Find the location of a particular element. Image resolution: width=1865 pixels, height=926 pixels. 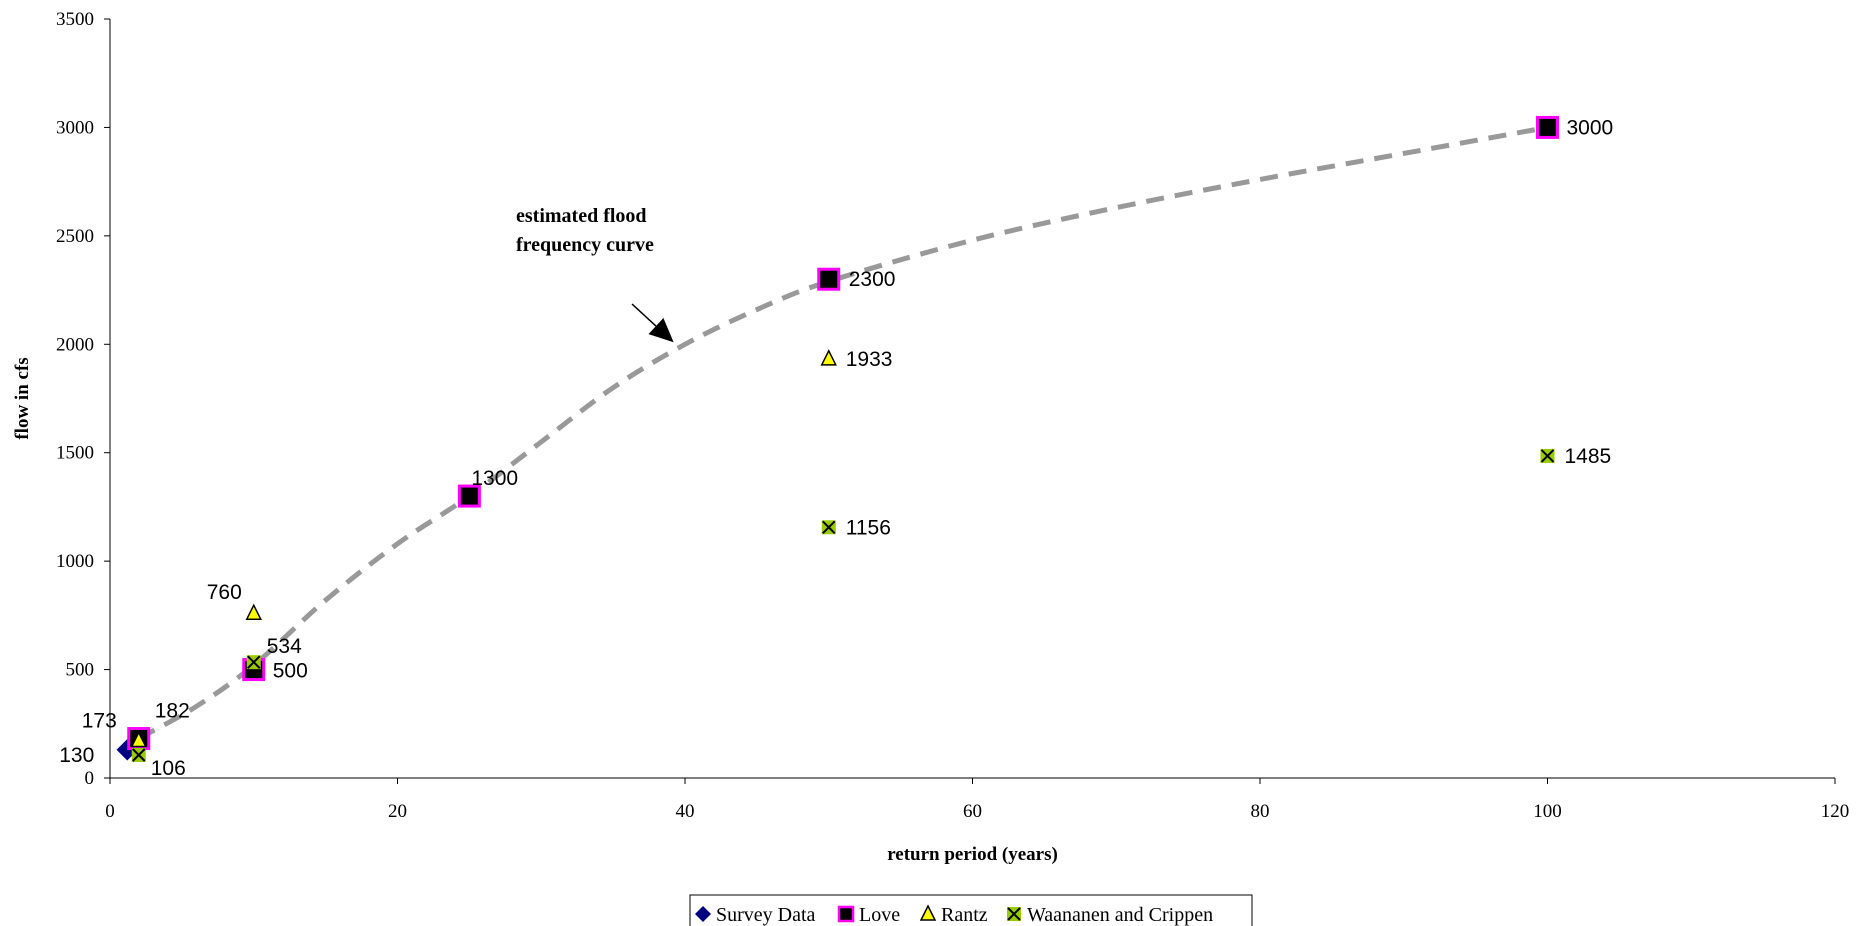

legend-marker-waananen-and-crippen is located at coordinates (1014, 914).